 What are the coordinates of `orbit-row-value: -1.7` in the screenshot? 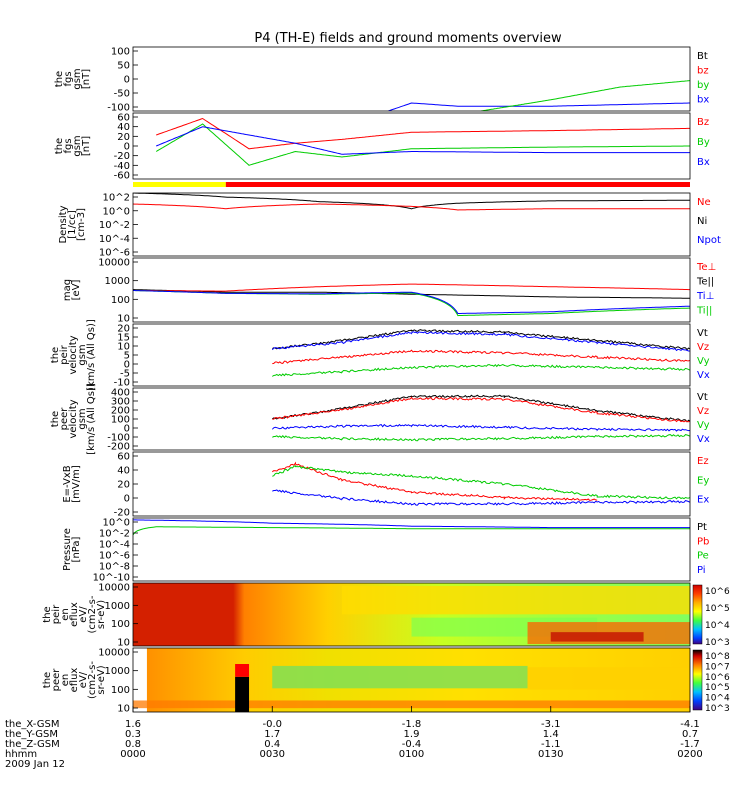 It's located at (690, 744).